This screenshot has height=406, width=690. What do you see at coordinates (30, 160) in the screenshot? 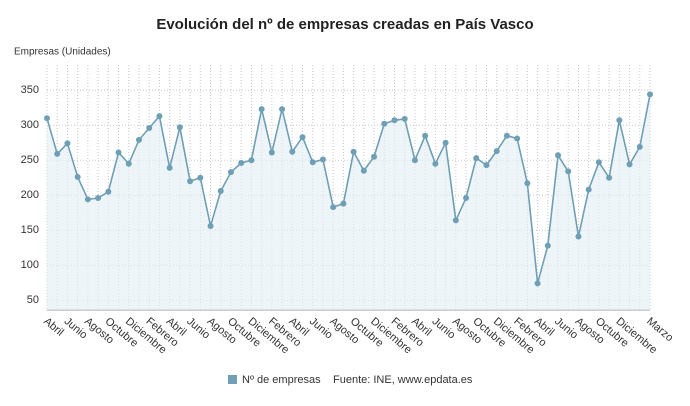
I see `y-tick-label: 250` at bounding box center [30, 160].